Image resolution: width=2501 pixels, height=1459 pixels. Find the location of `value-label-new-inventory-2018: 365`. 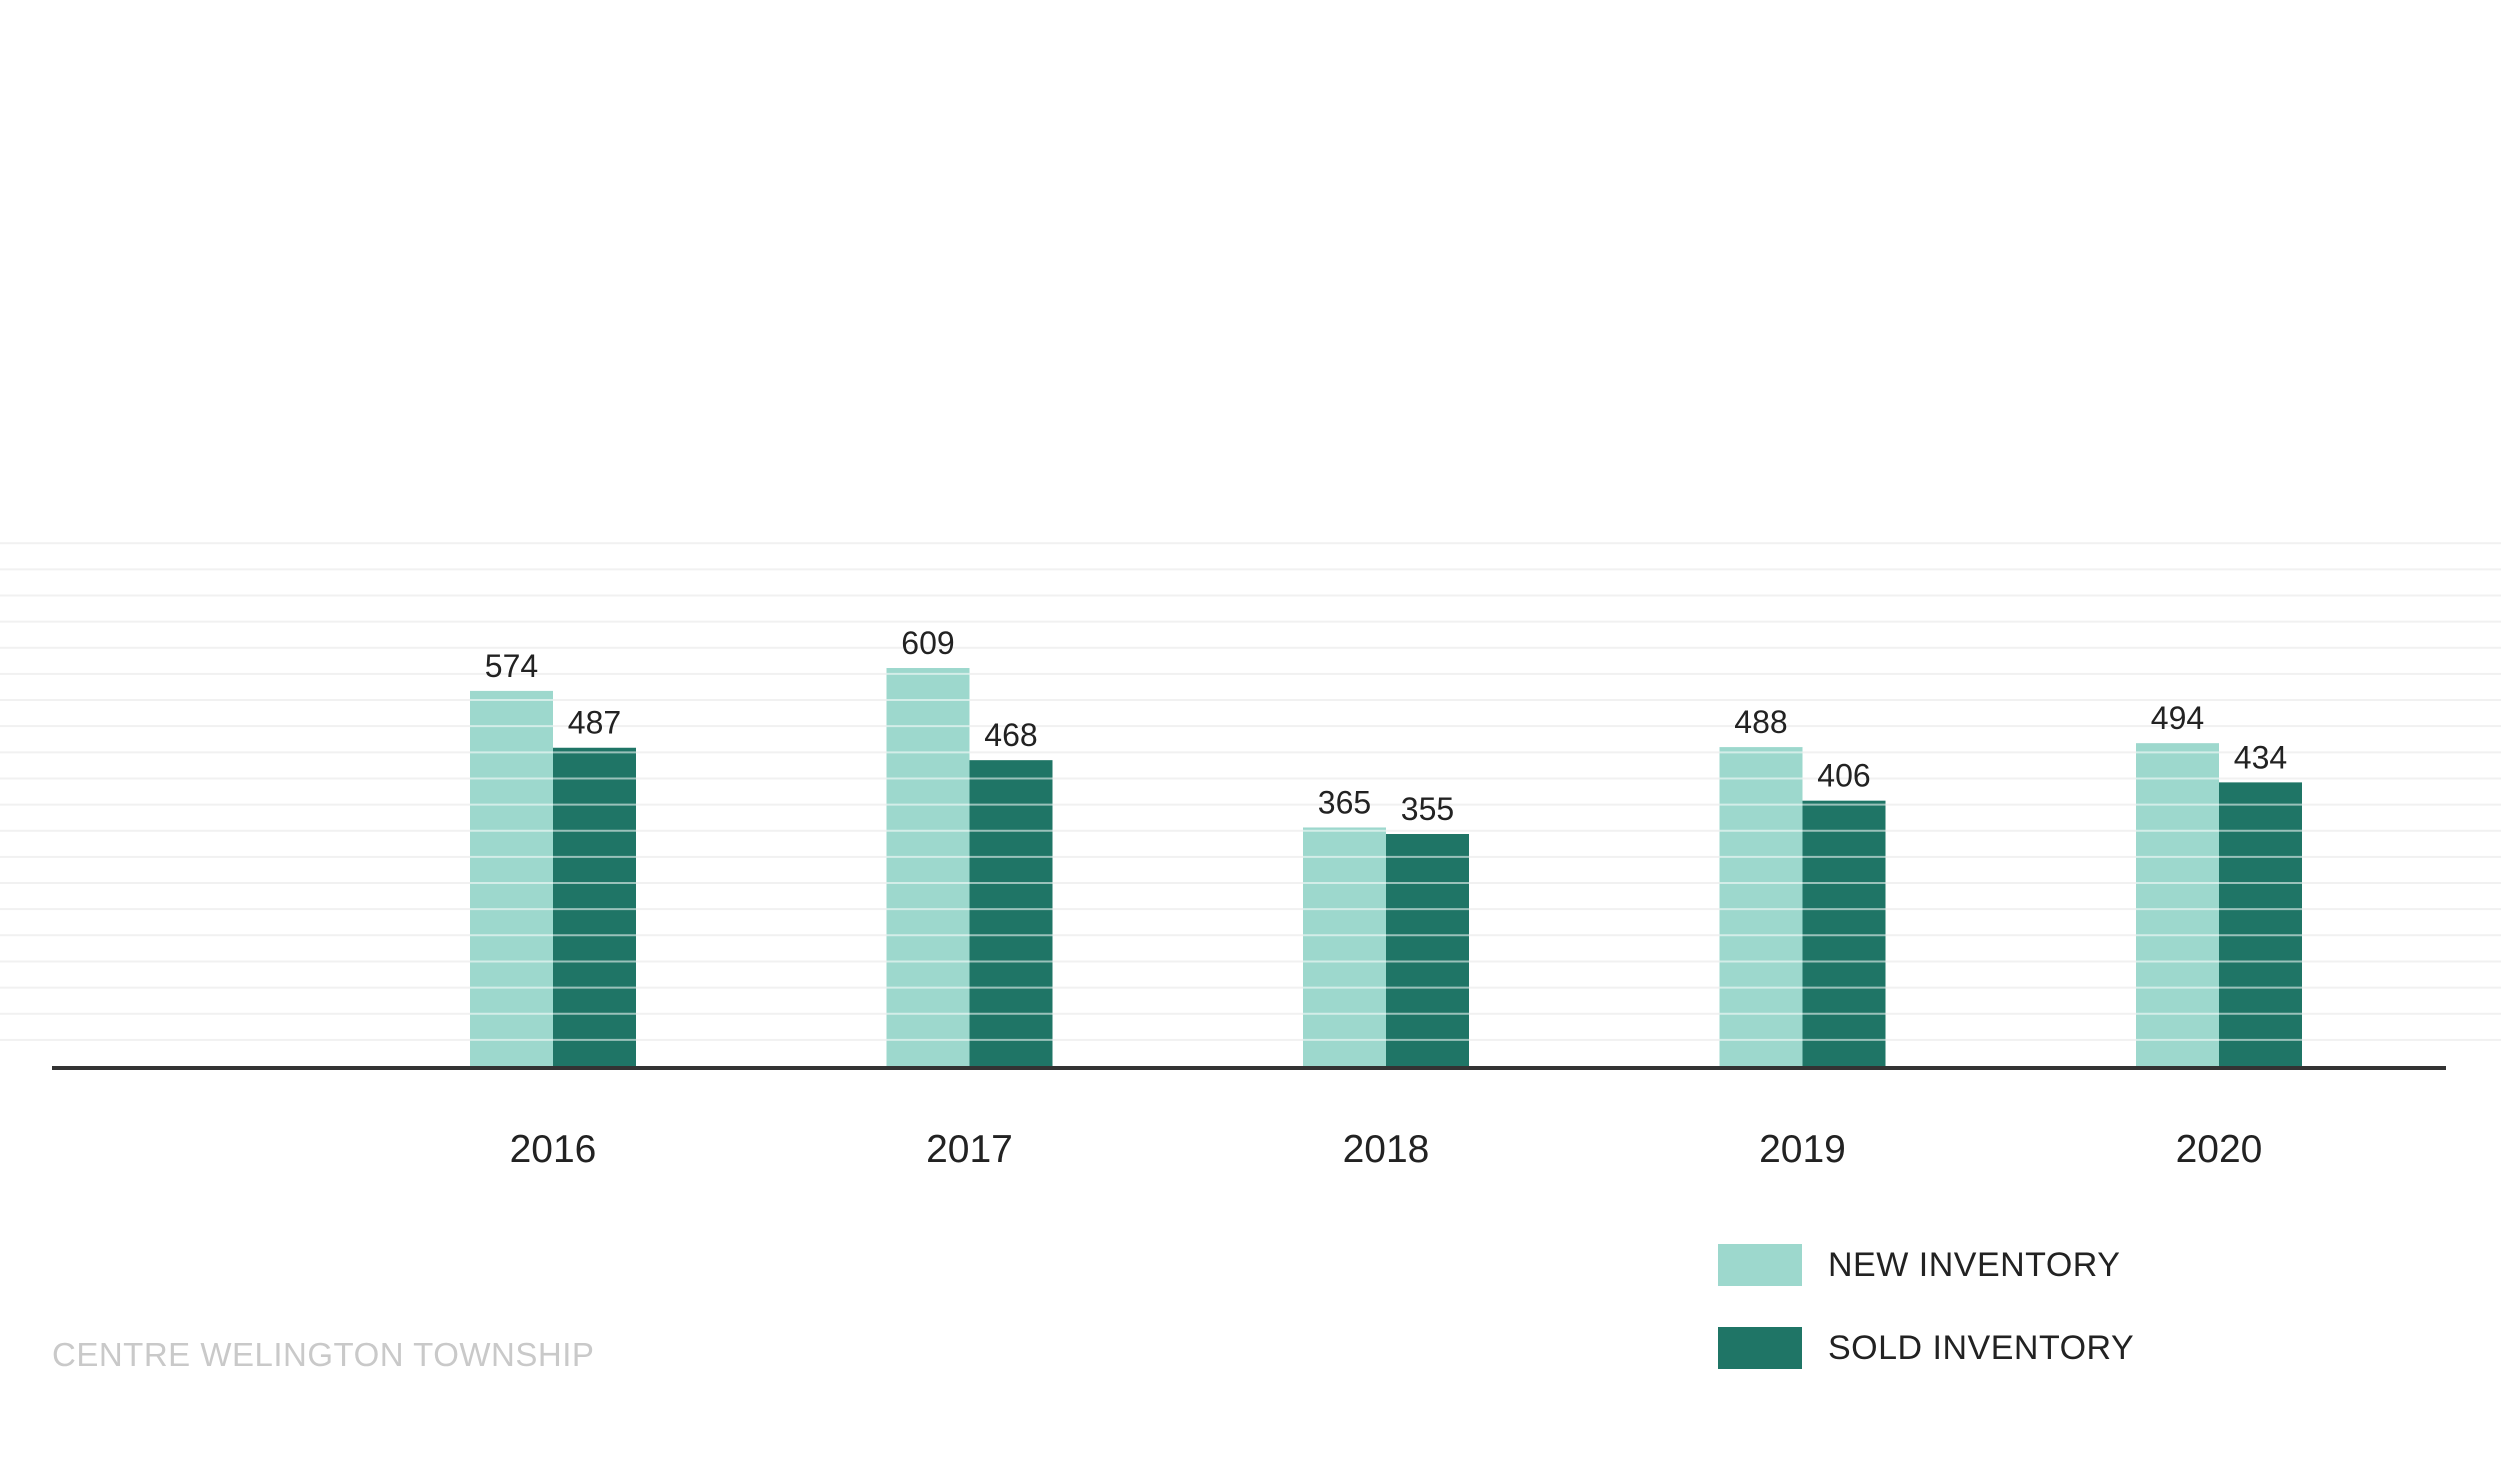

value-label-new-inventory-2018: 365 is located at coordinates (1344, 802).